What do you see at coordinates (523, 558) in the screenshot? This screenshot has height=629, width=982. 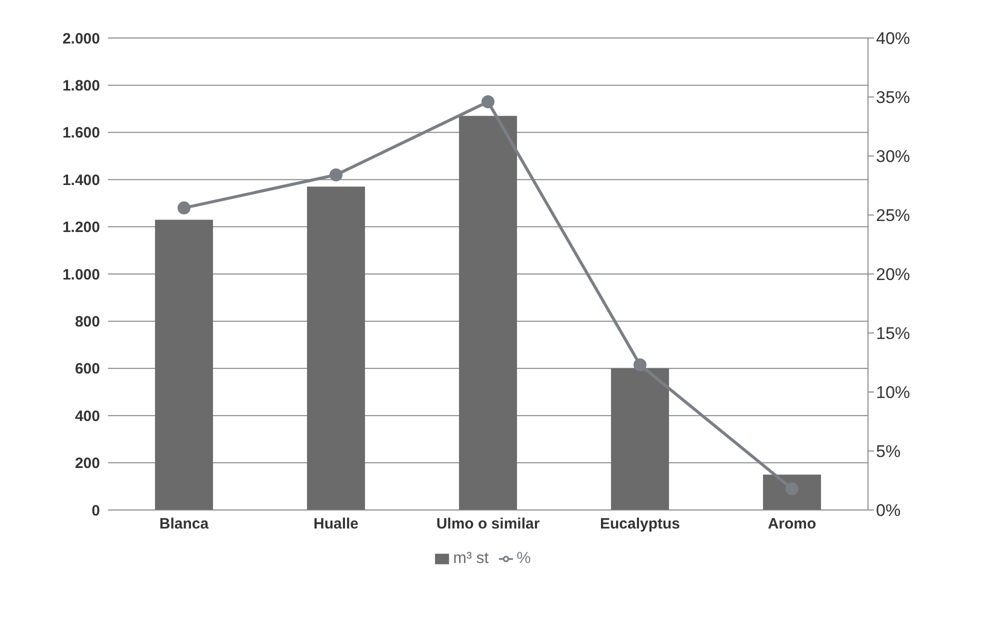 I see `legend-label: %` at bounding box center [523, 558].